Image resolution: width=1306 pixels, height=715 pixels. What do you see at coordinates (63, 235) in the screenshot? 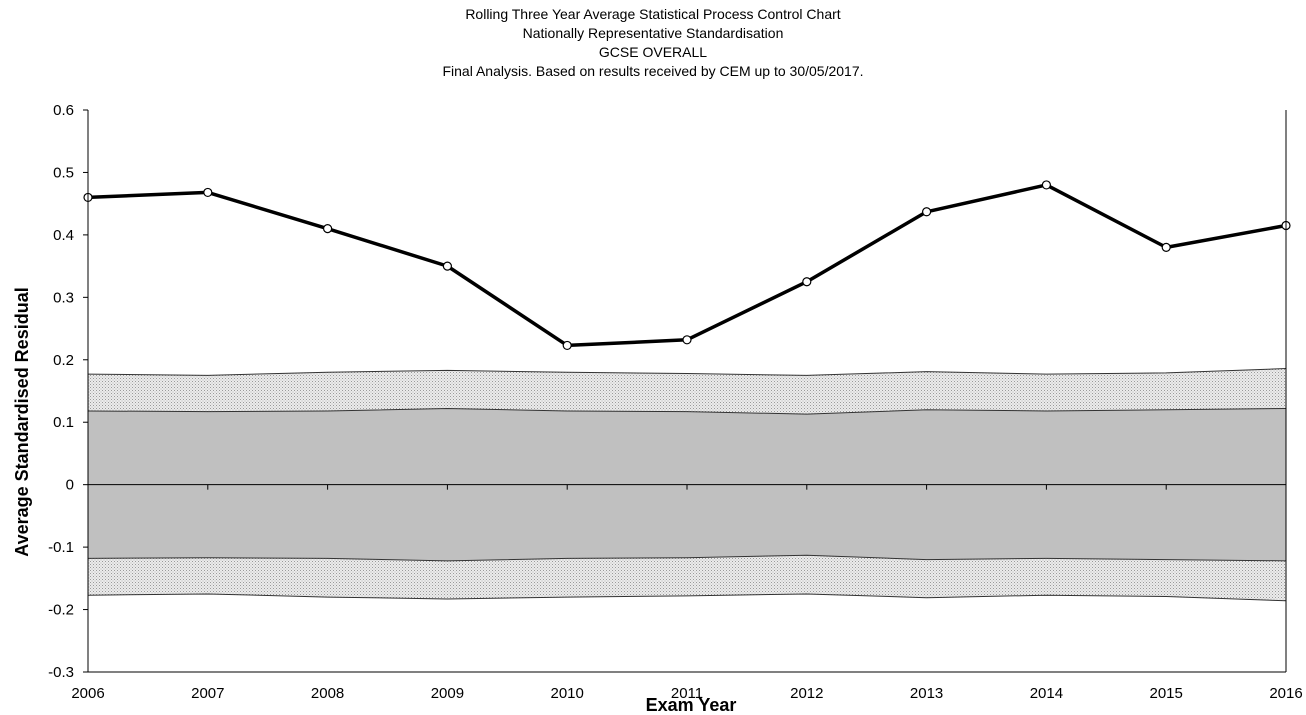
I see `y-tick-label: 0.4` at bounding box center [63, 235].